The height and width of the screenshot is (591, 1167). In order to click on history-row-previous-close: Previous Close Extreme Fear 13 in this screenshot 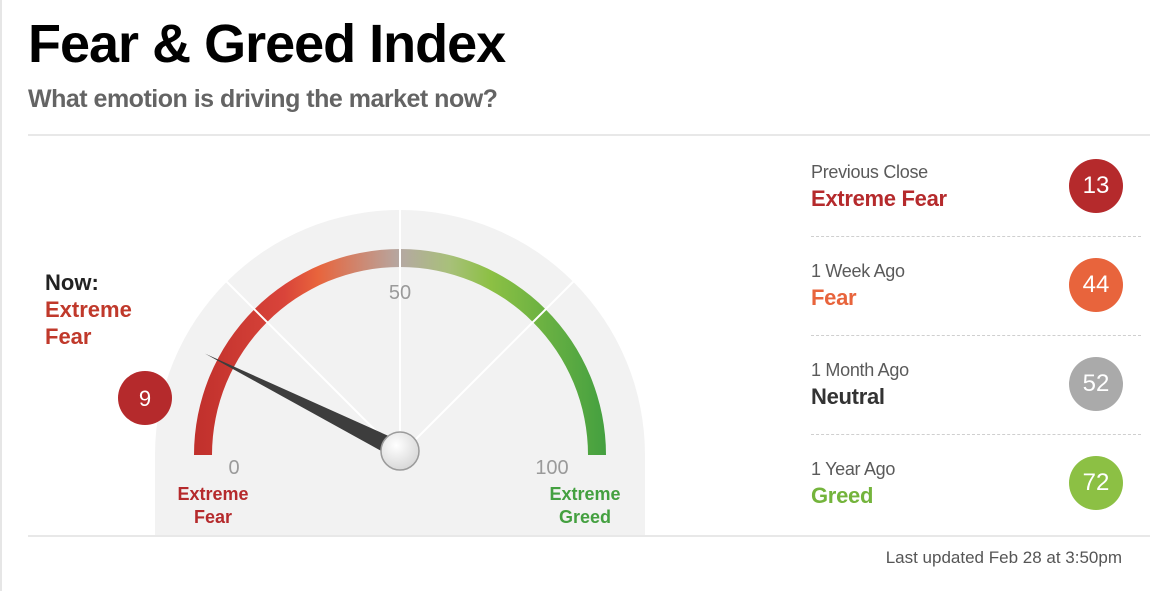, I will do `click(976, 187)`.